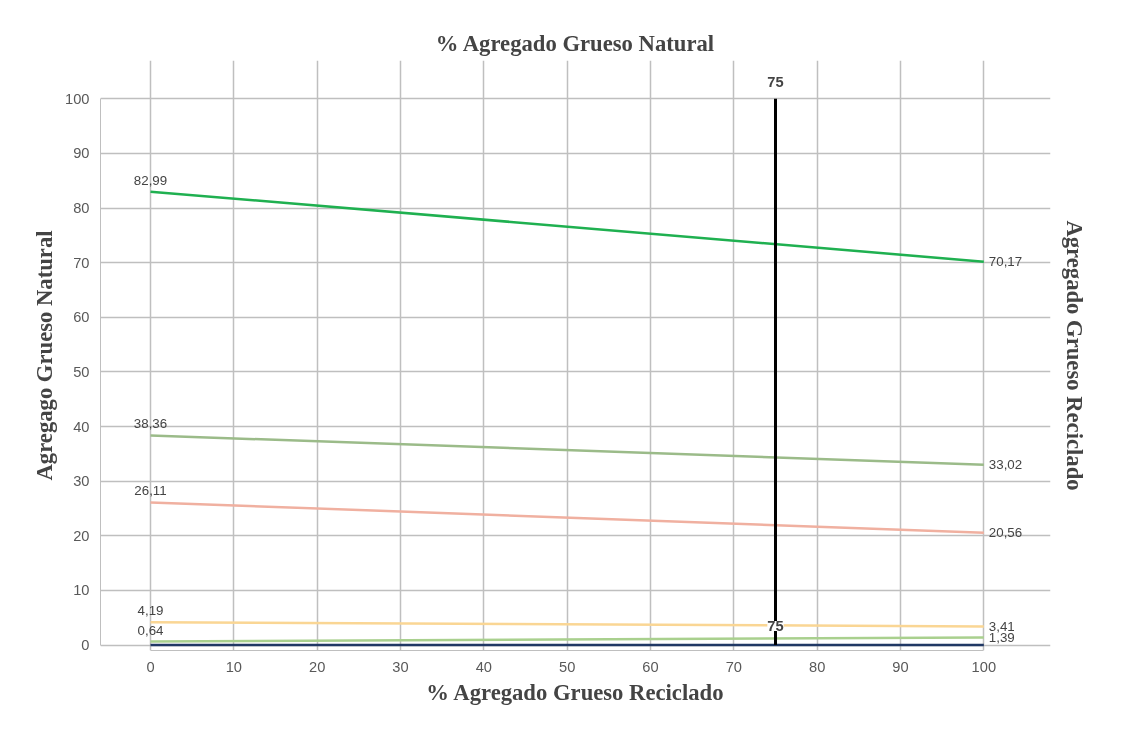 Image resolution: width=1126 pixels, height=729 pixels. What do you see at coordinates (775, 625) in the screenshot?
I see `annotation: 75` at bounding box center [775, 625].